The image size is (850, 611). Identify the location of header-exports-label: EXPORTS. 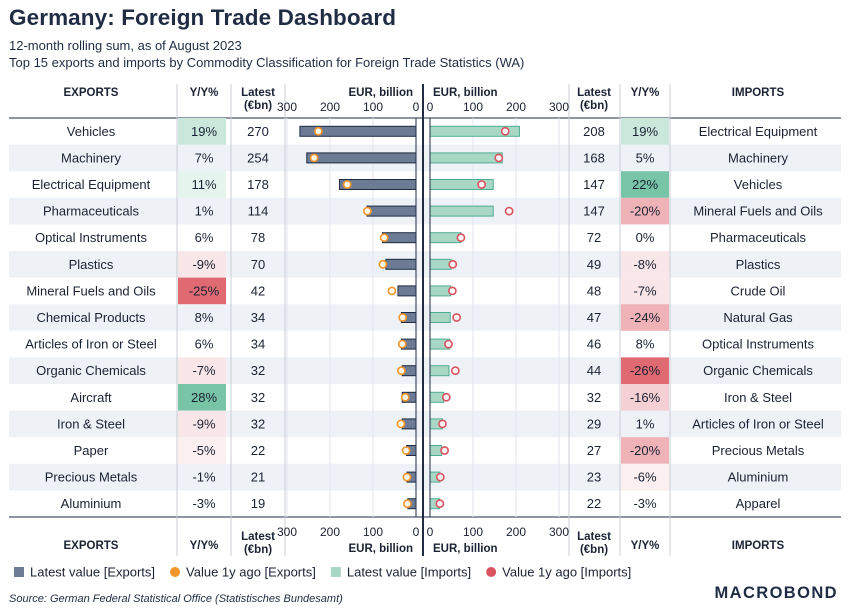
(91, 93).